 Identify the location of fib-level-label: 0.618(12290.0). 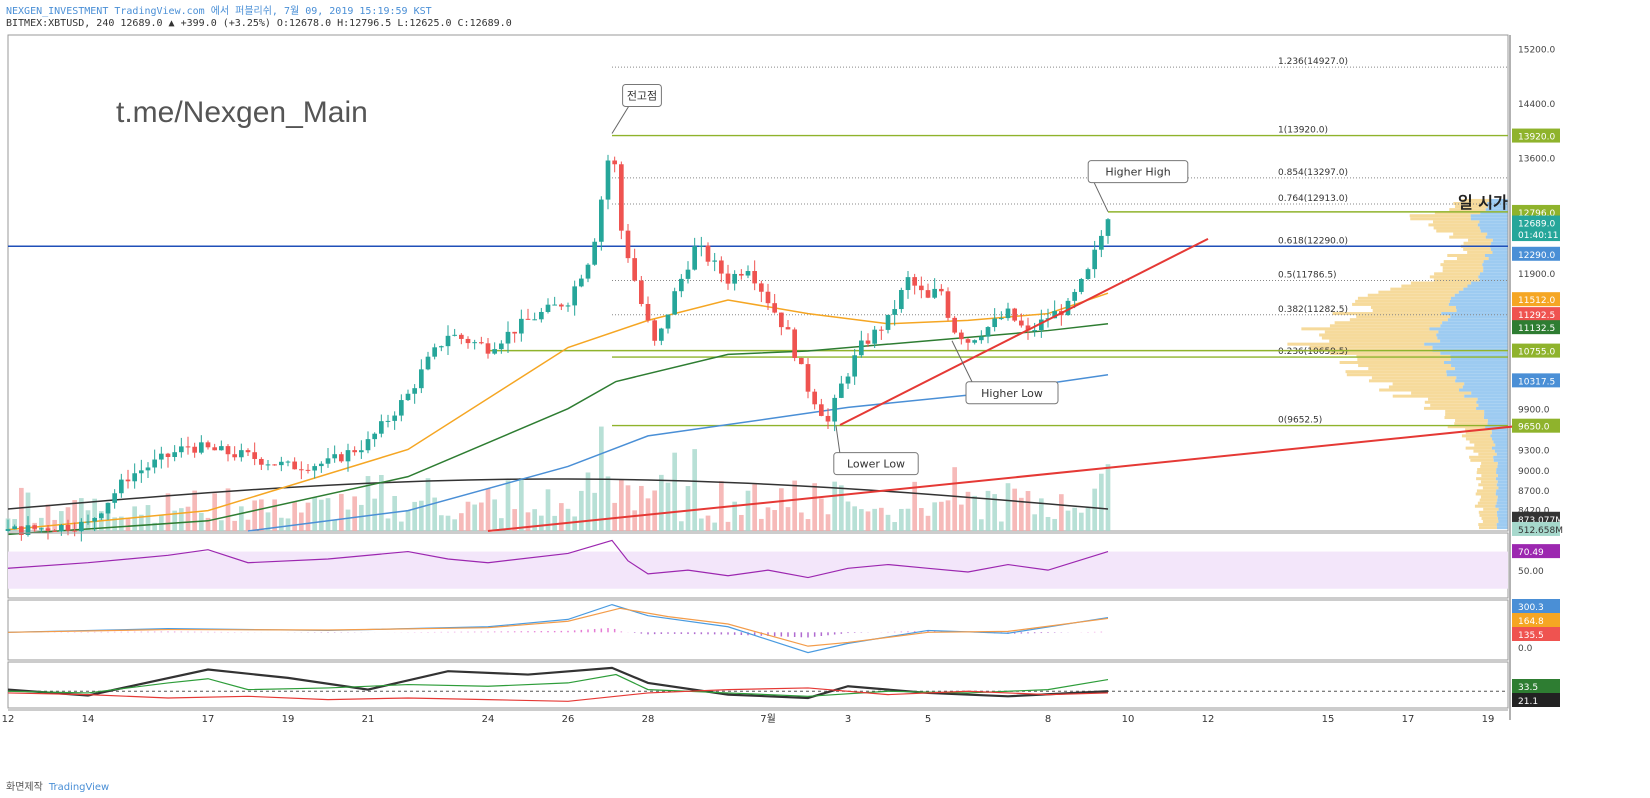
(1313, 241).